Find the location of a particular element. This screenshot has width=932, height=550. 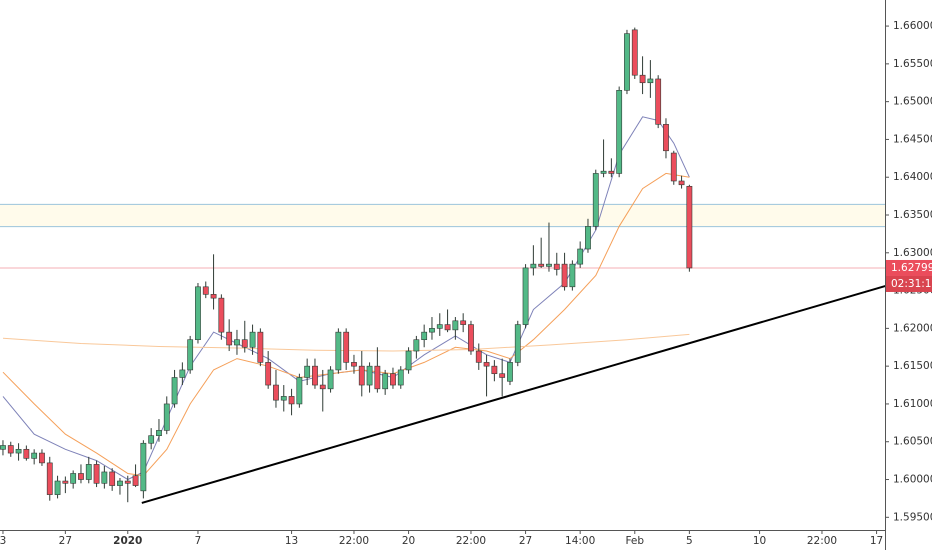

moving-average is located at coordinates (346, 342).